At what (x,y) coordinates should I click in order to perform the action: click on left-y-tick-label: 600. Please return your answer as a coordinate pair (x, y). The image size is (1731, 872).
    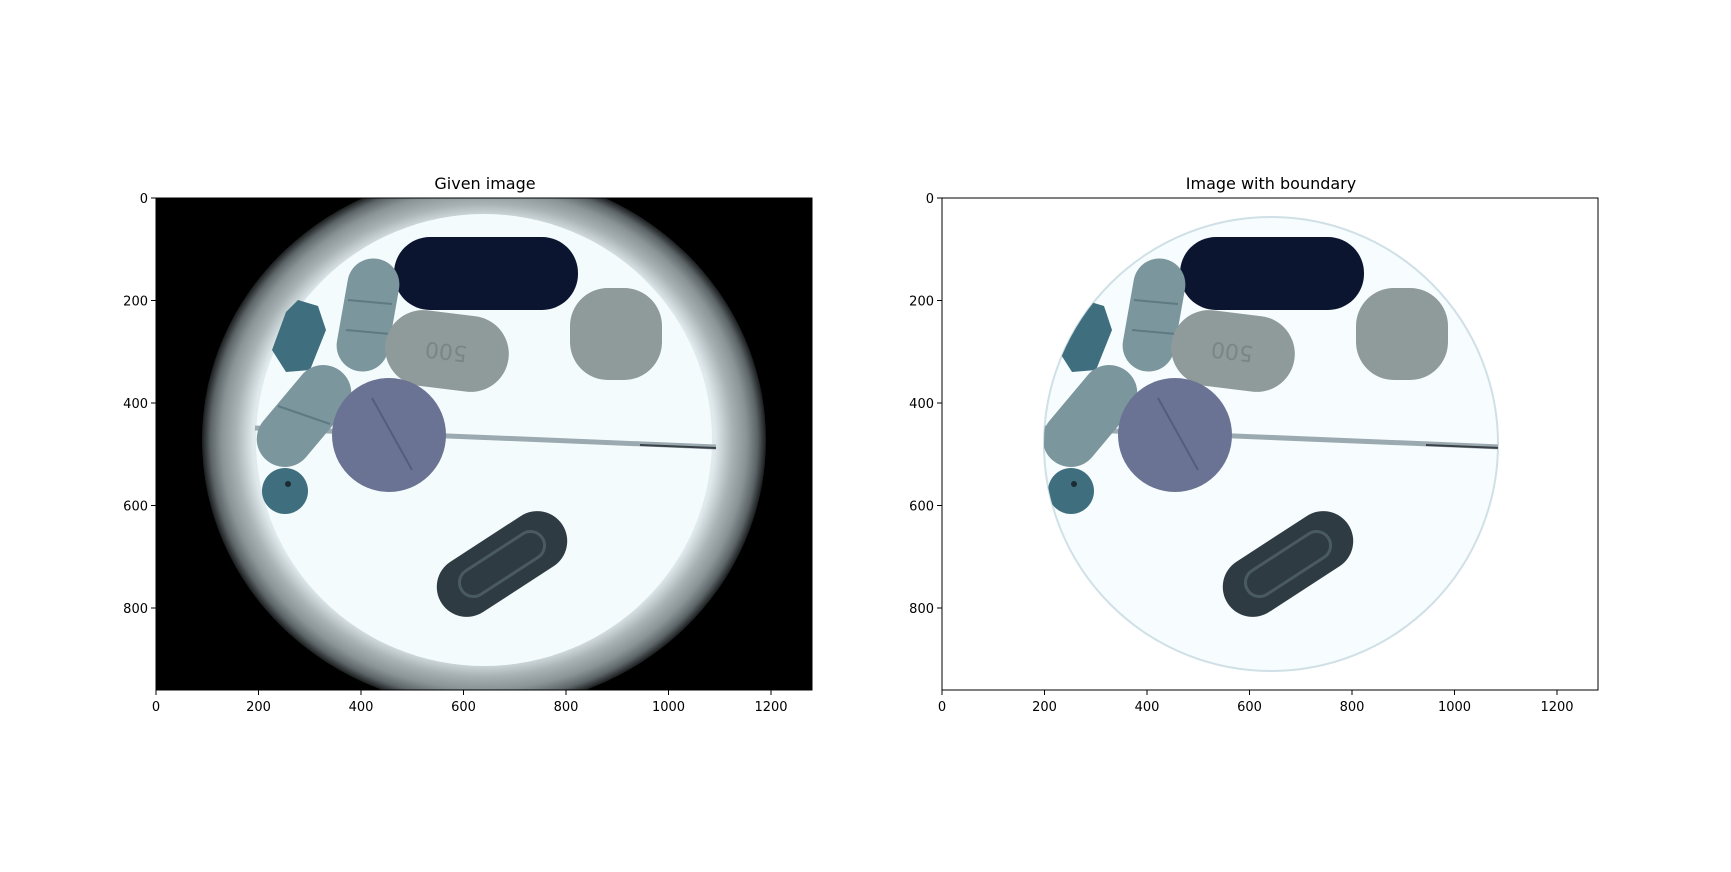
    Looking at the image, I should click on (135, 507).